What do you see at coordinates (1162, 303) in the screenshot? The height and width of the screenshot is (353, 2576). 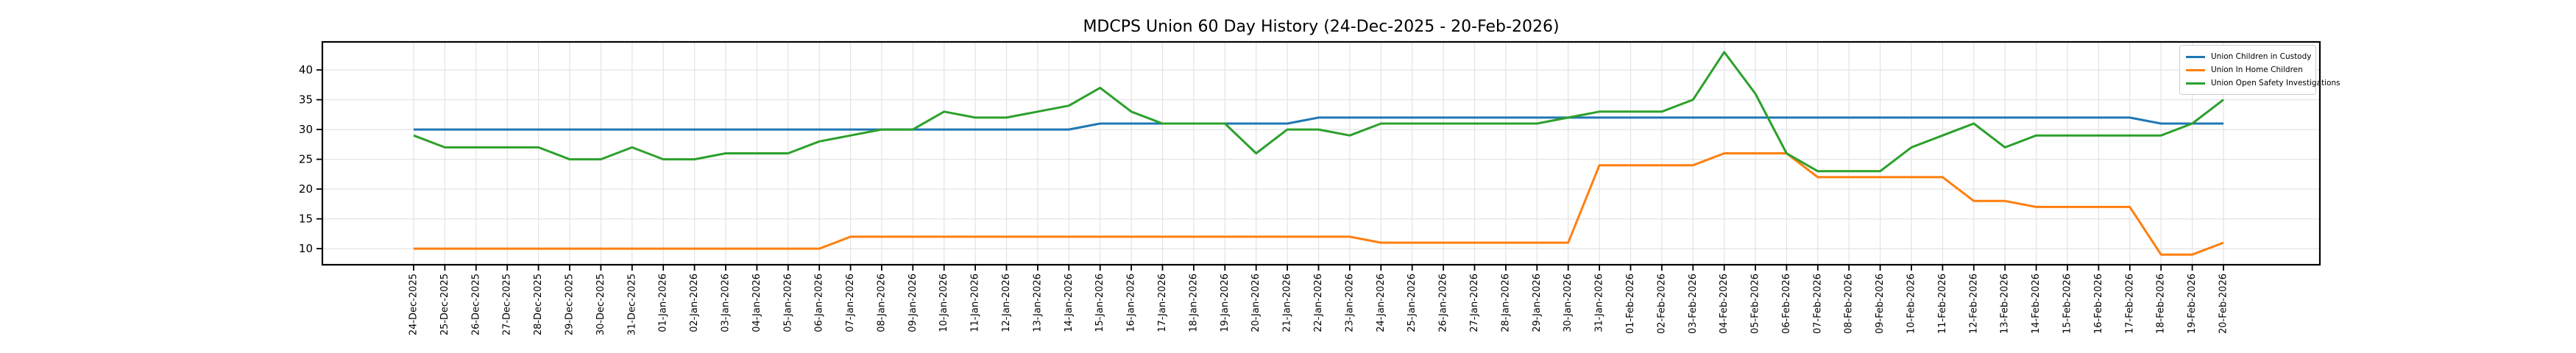 I see `x-tick-label: 17-Jan-2026` at bounding box center [1162, 303].